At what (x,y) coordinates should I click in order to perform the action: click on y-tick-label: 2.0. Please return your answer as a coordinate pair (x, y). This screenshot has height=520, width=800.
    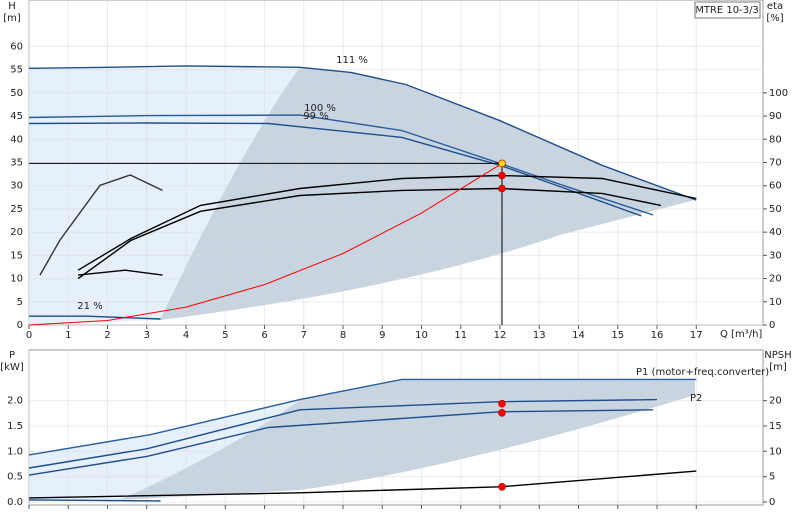
    Looking at the image, I should click on (15, 401).